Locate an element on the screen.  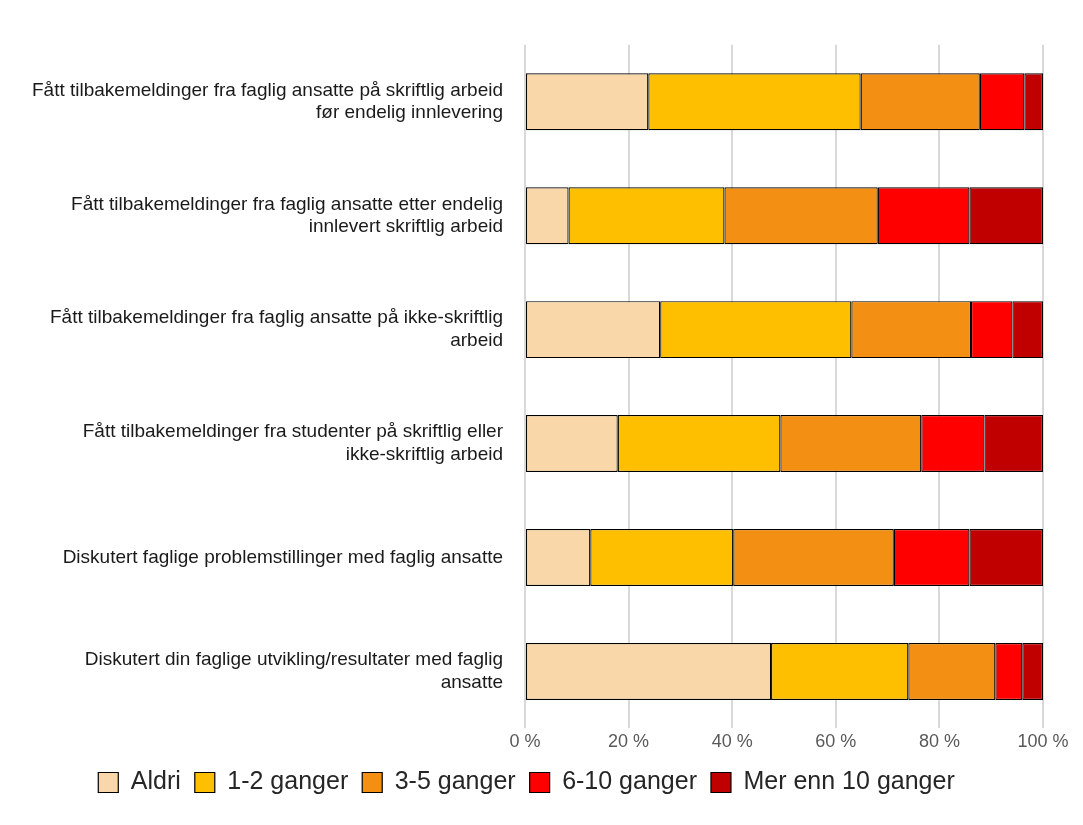
y-tick-label: Diskutert din faglige utvikling/resultater med faglig ansatte is located at coordinates (294, 670).